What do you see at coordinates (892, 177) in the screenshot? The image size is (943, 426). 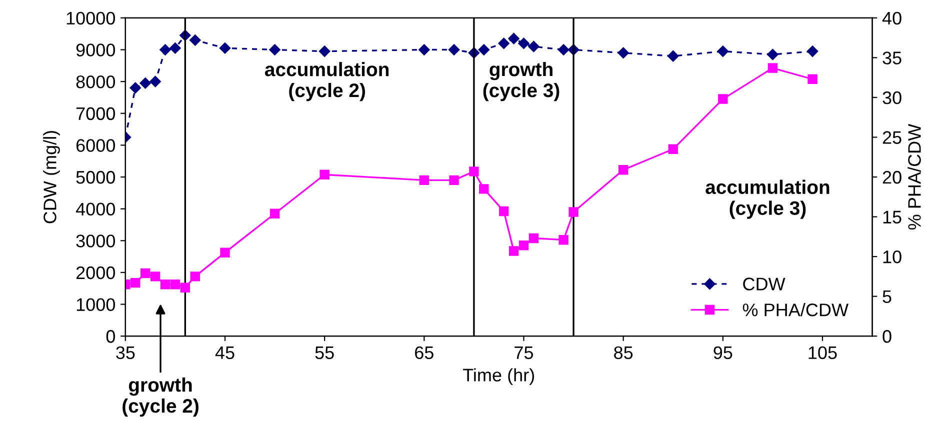 I see `y2-tick-label: 20` at bounding box center [892, 177].